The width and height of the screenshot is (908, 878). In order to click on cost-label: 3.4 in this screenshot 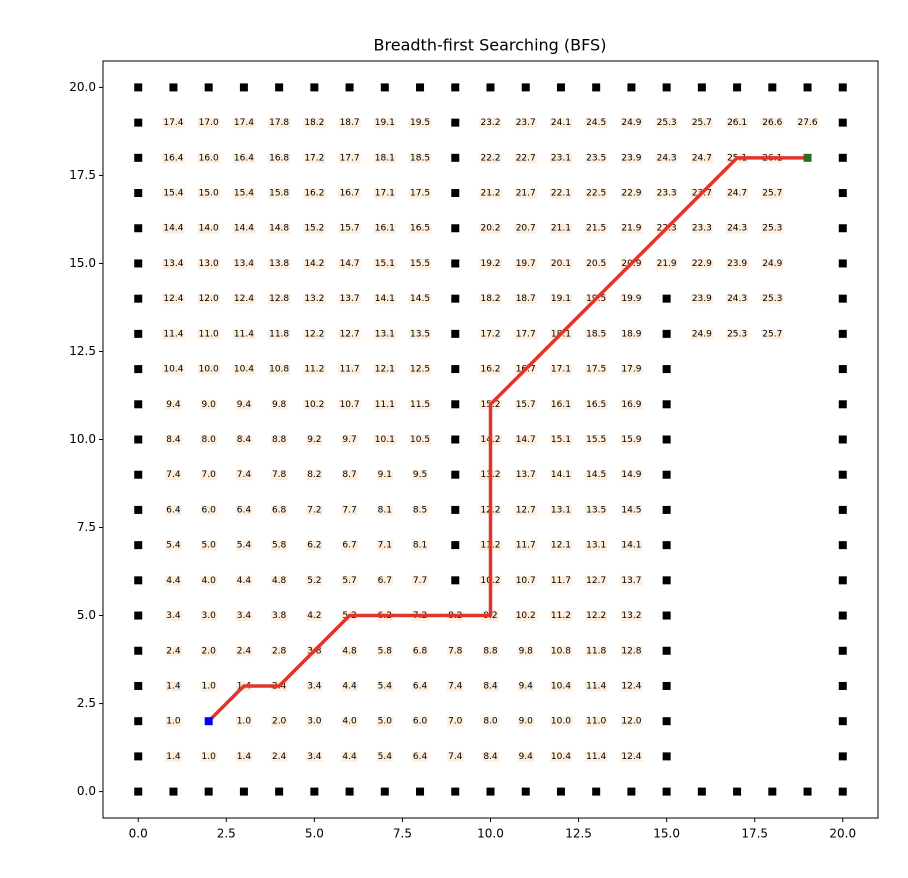, I will do `click(244, 616)`.